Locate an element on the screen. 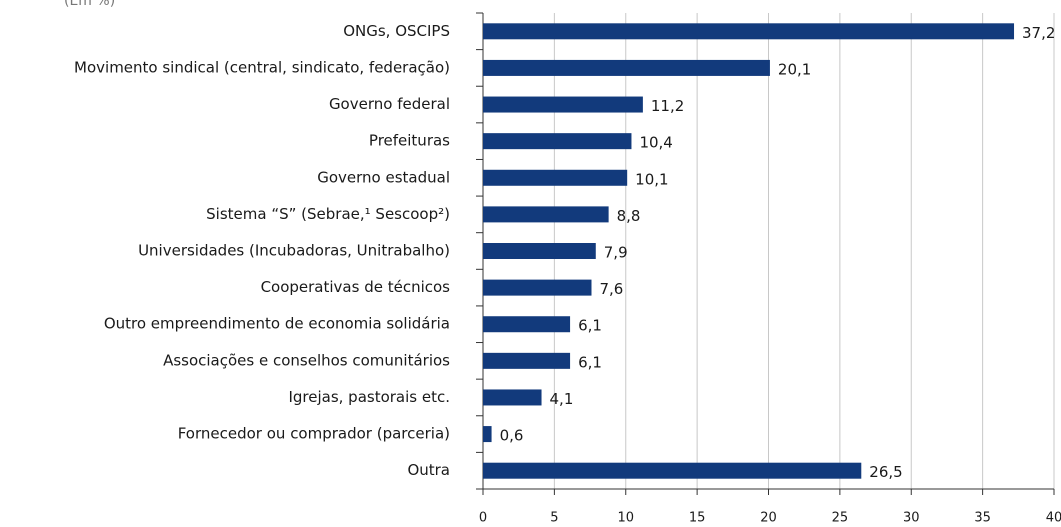 The image size is (1061, 527). value-label: 8,8 is located at coordinates (629, 216).